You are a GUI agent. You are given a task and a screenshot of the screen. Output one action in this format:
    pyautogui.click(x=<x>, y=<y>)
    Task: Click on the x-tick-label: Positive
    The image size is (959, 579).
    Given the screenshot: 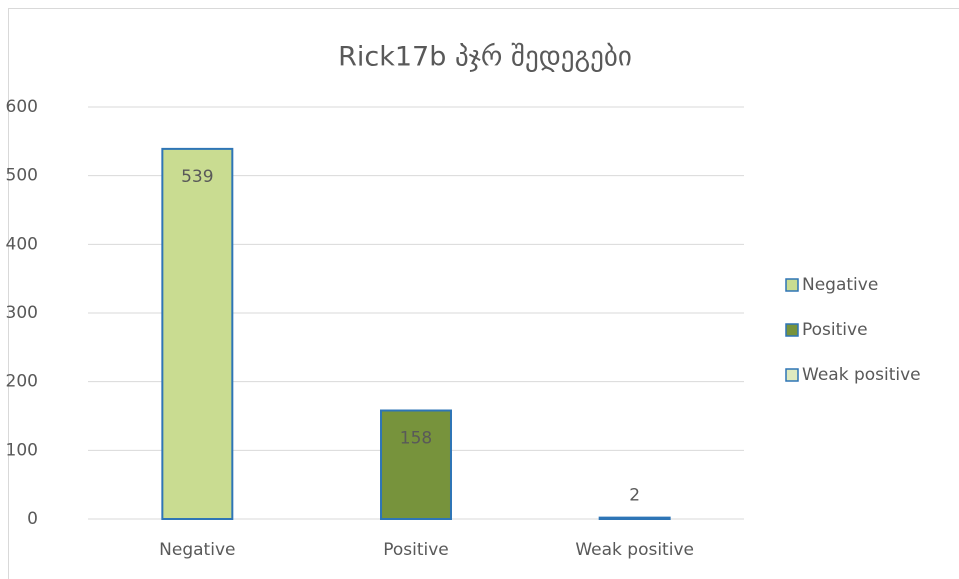 What is the action you would take?
    pyautogui.click(x=416, y=550)
    